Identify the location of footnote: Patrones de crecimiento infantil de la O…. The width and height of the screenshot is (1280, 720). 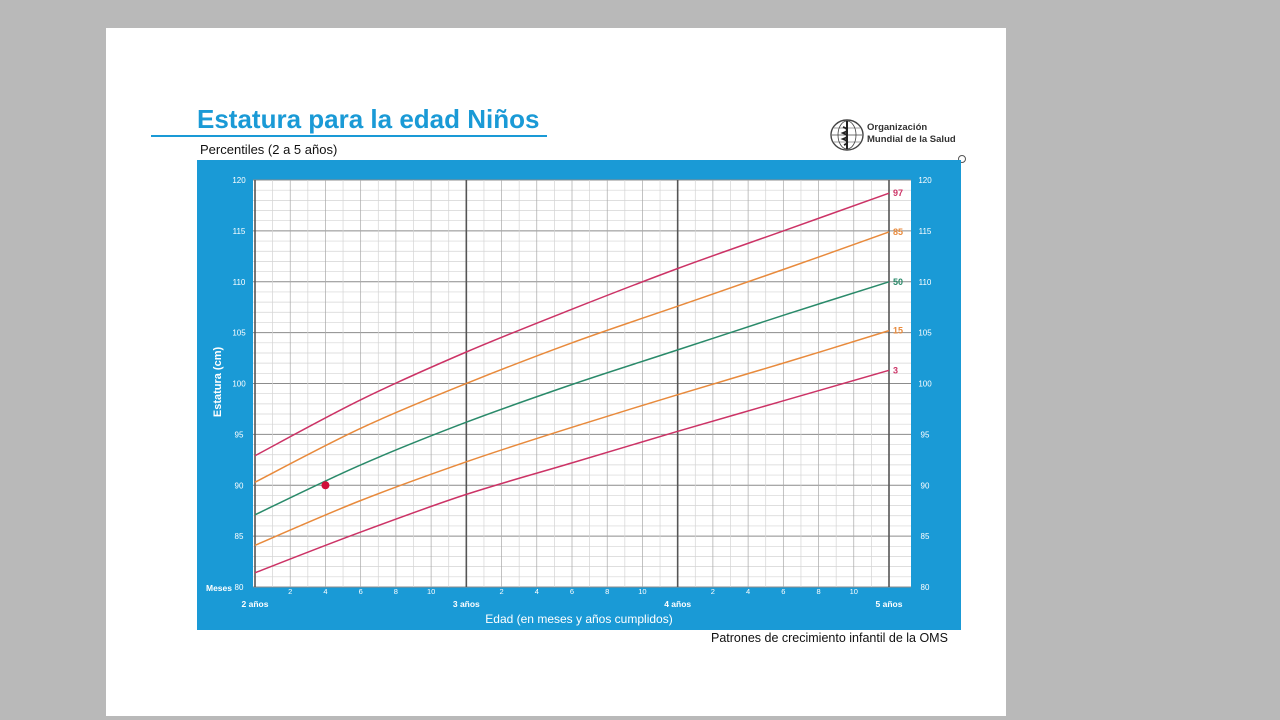
(829, 638).